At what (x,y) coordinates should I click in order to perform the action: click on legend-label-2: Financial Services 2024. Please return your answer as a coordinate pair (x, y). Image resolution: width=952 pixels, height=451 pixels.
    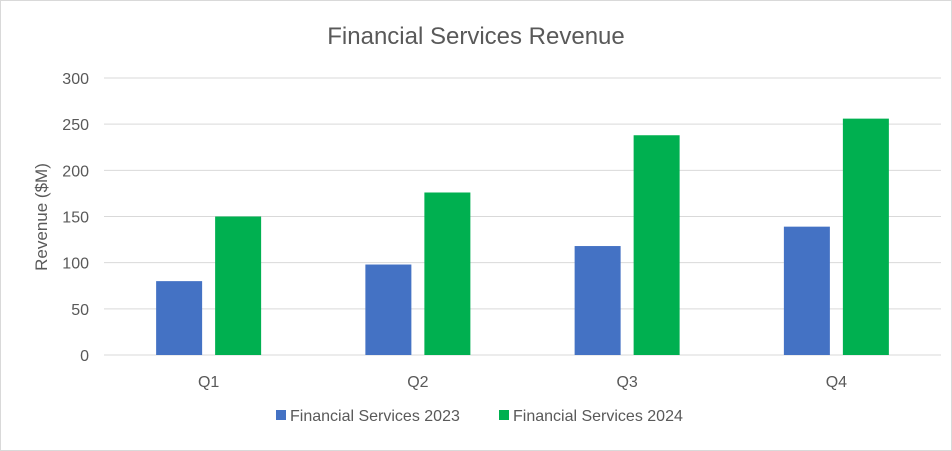
    Looking at the image, I should click on (598, 416).